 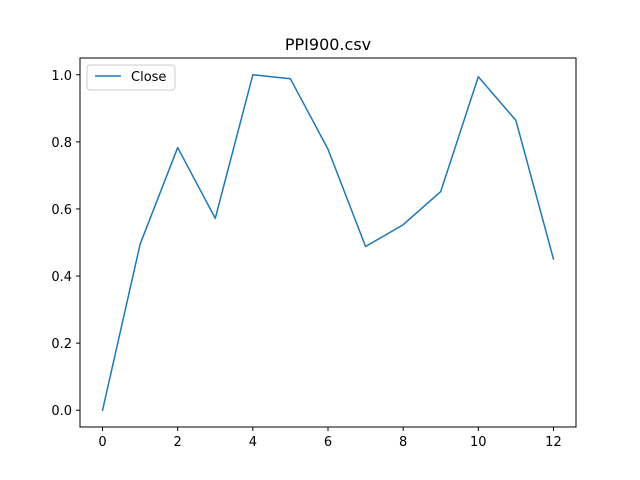 I want to click on x-tick-label: 4, so click(x=253, y=442).